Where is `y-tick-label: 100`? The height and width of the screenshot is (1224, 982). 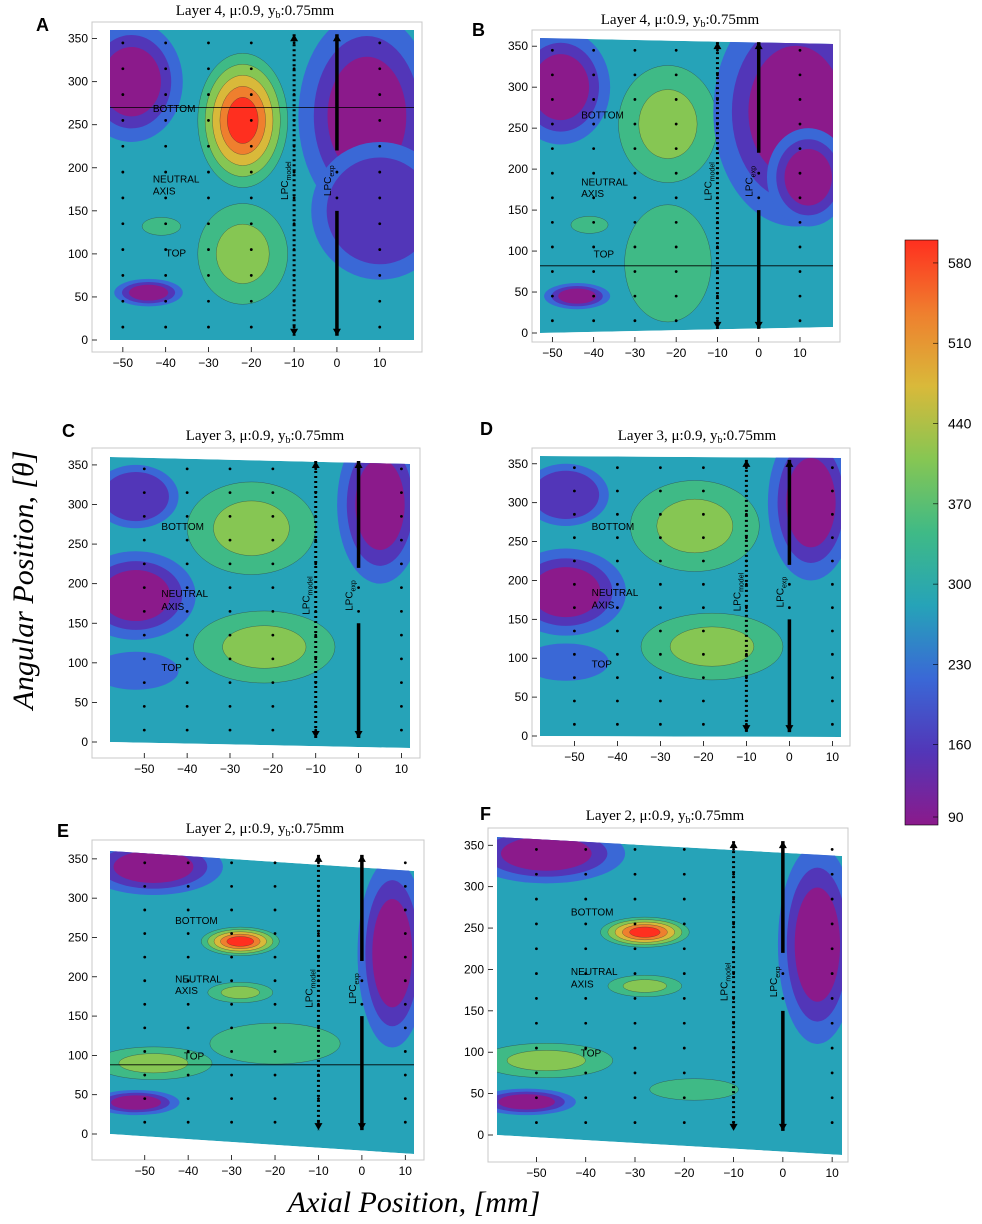
y-tick-label: 100 is located at coordinates (518, 658).